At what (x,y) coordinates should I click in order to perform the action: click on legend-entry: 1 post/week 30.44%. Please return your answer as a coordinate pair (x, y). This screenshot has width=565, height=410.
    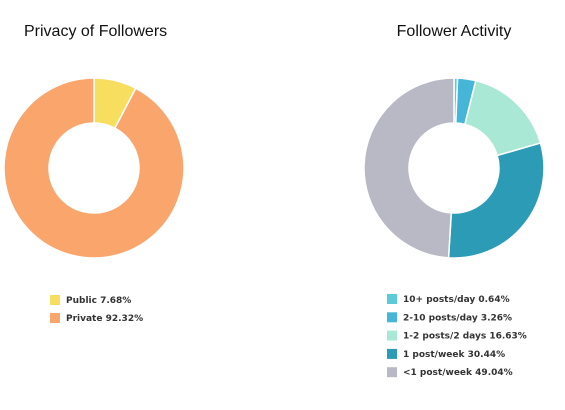
    Looking at the image, I should click on (454, 354).